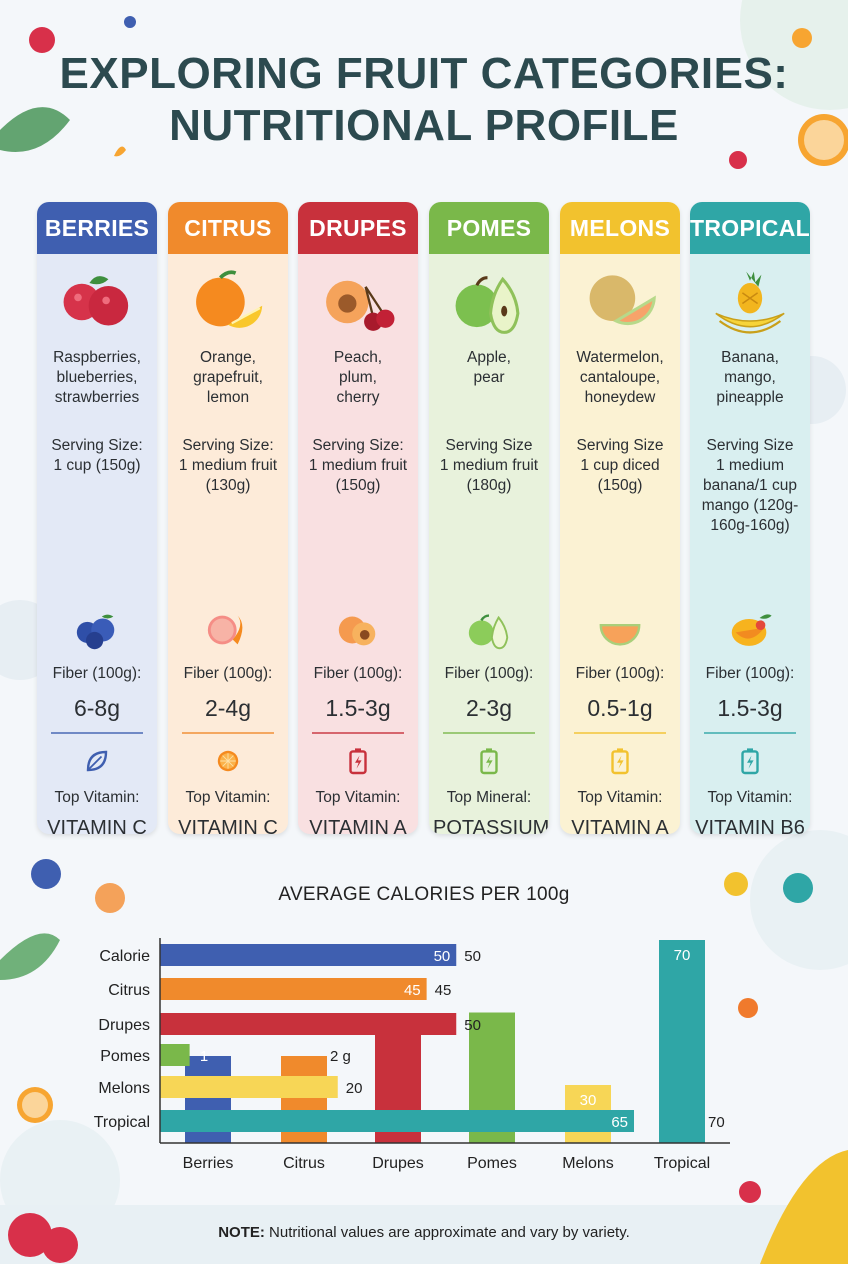  I want to click on serving-size: Serving Size 1 cup diced (150g), so click(620, 465).